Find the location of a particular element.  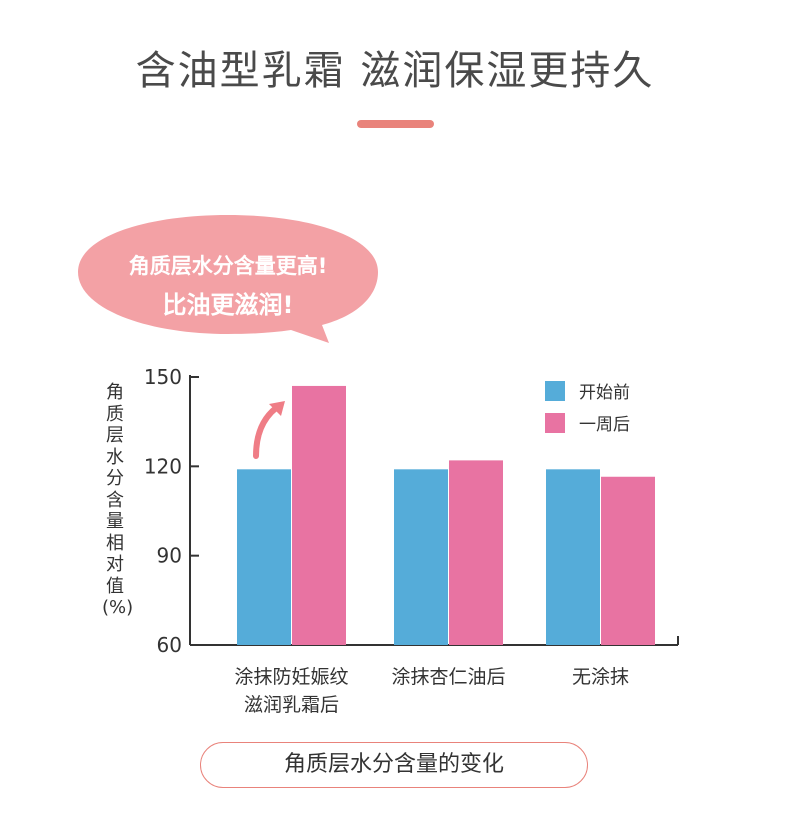

speech-bubble-shape is located at coordinates (228, 279).